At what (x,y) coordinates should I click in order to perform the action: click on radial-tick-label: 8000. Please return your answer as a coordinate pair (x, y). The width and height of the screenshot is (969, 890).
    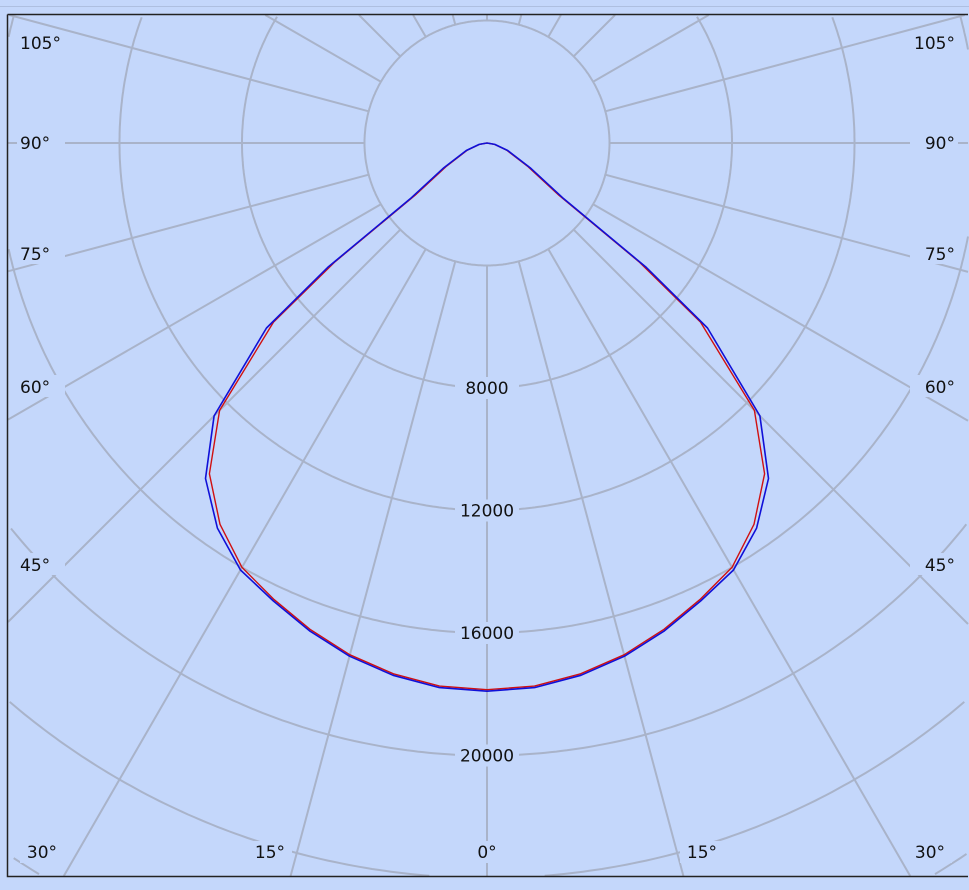
    Looking at the image, I should click on (486, 389).